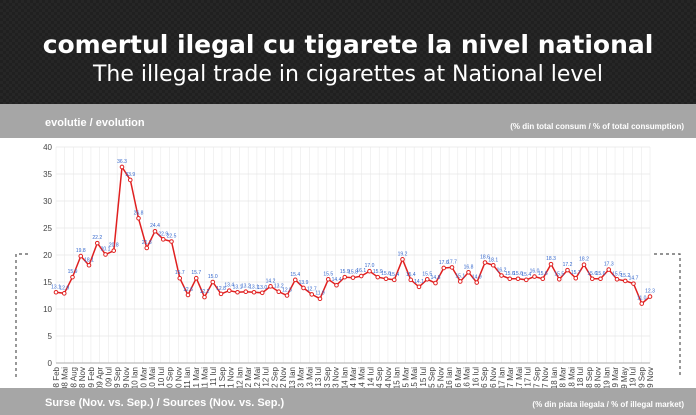 The image size is (696, 415). What do you see at coordinates (283, 377) in the screenshot?
I see `x-tick-label: 12 Nov` at bounding box center [283, 377].